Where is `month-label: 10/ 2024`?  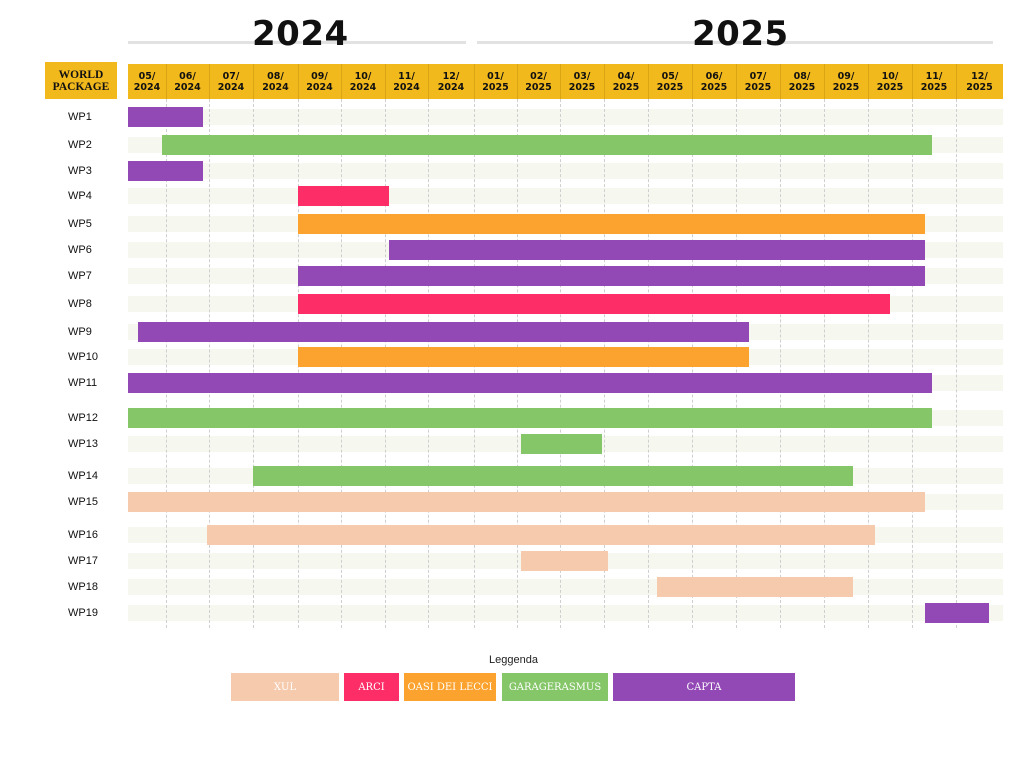
month-label: 10/ 2024 is located at coordinates (363, 81).